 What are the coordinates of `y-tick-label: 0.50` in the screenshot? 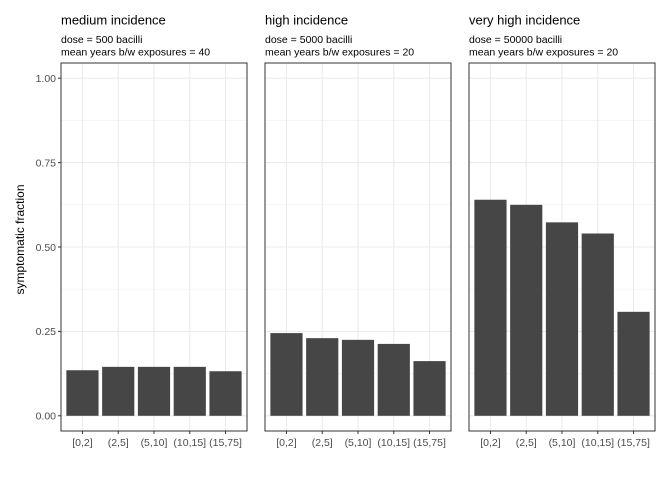 It's located at (46, 248).